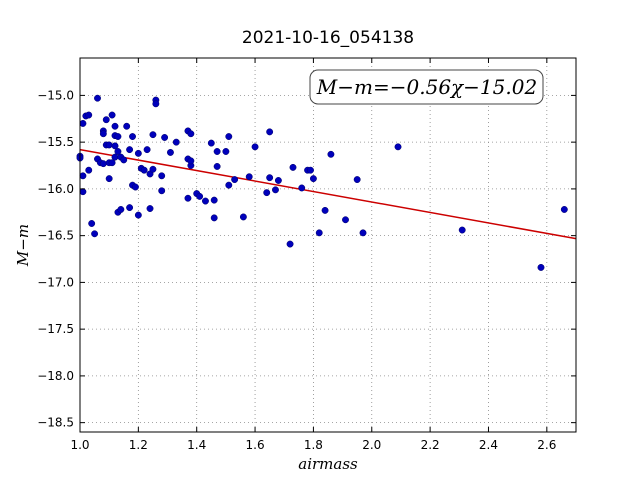 The width and height of the screenshot is (640, 480). I want to click on y-tick-label: −17.5, so click(55, 329).